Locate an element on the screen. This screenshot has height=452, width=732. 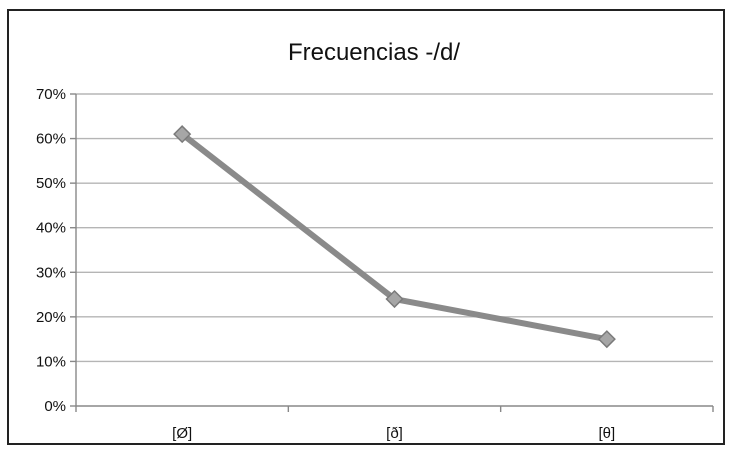
y-tick-label: 40% is located at coordinates (51, 228).